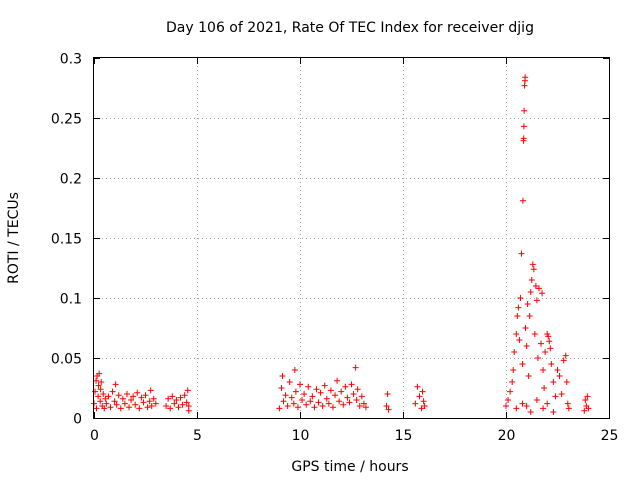 The height and width of the screenshot is (480, 640). I want to click on y-tick-label: 0.05, so click(66, 360).